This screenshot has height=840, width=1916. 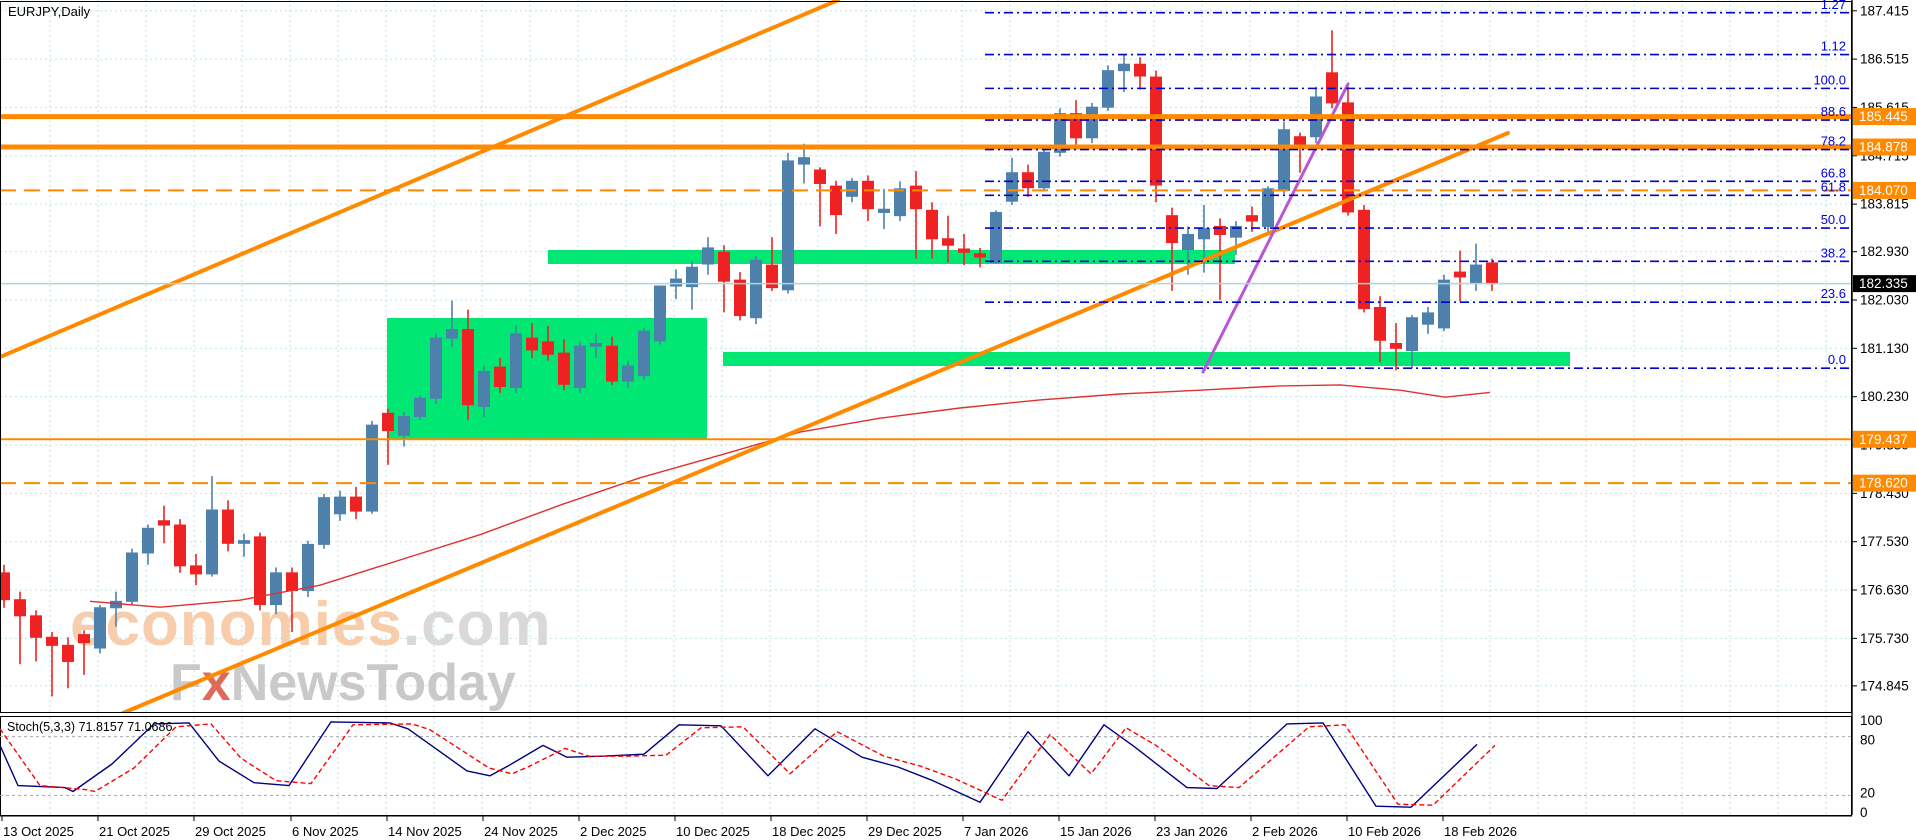 I want to click on date-axis-label: 6 Nov 2025, so click(x=325, y=831).